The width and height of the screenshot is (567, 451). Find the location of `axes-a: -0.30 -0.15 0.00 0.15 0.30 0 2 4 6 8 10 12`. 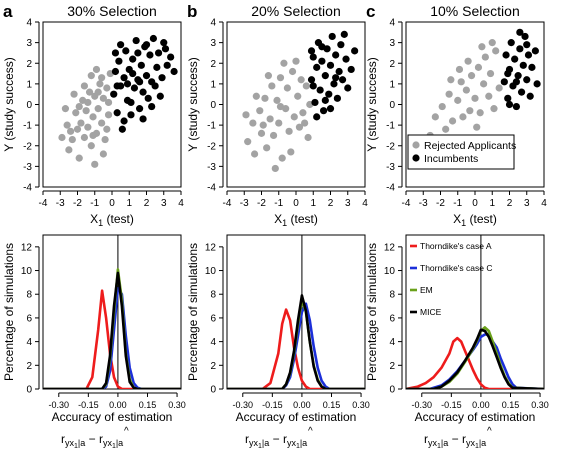

axes-a: -0.30 -0.15 0.00 0.15 0.30 0 2 4 6 8 10 12 is located at coordinates (103, 326).